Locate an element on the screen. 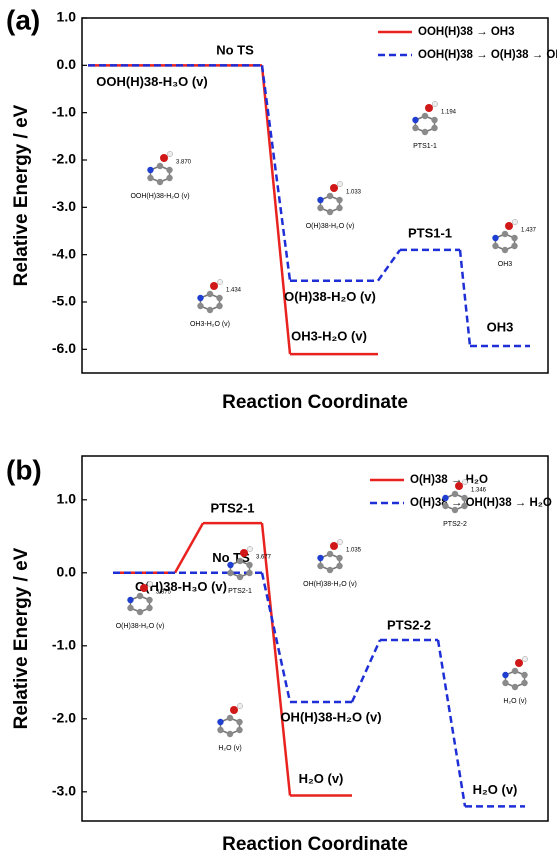 This screenshot has height=862, width=557. level-label: OH3 is located at coordinates (500, 326).